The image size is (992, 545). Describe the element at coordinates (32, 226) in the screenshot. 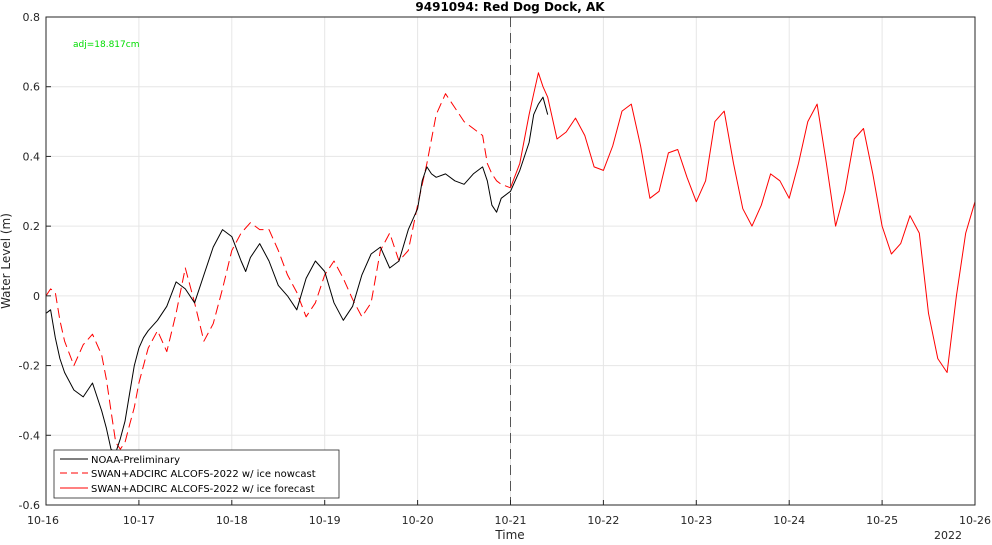

I see `y-tick-label: 0.2` at that location.